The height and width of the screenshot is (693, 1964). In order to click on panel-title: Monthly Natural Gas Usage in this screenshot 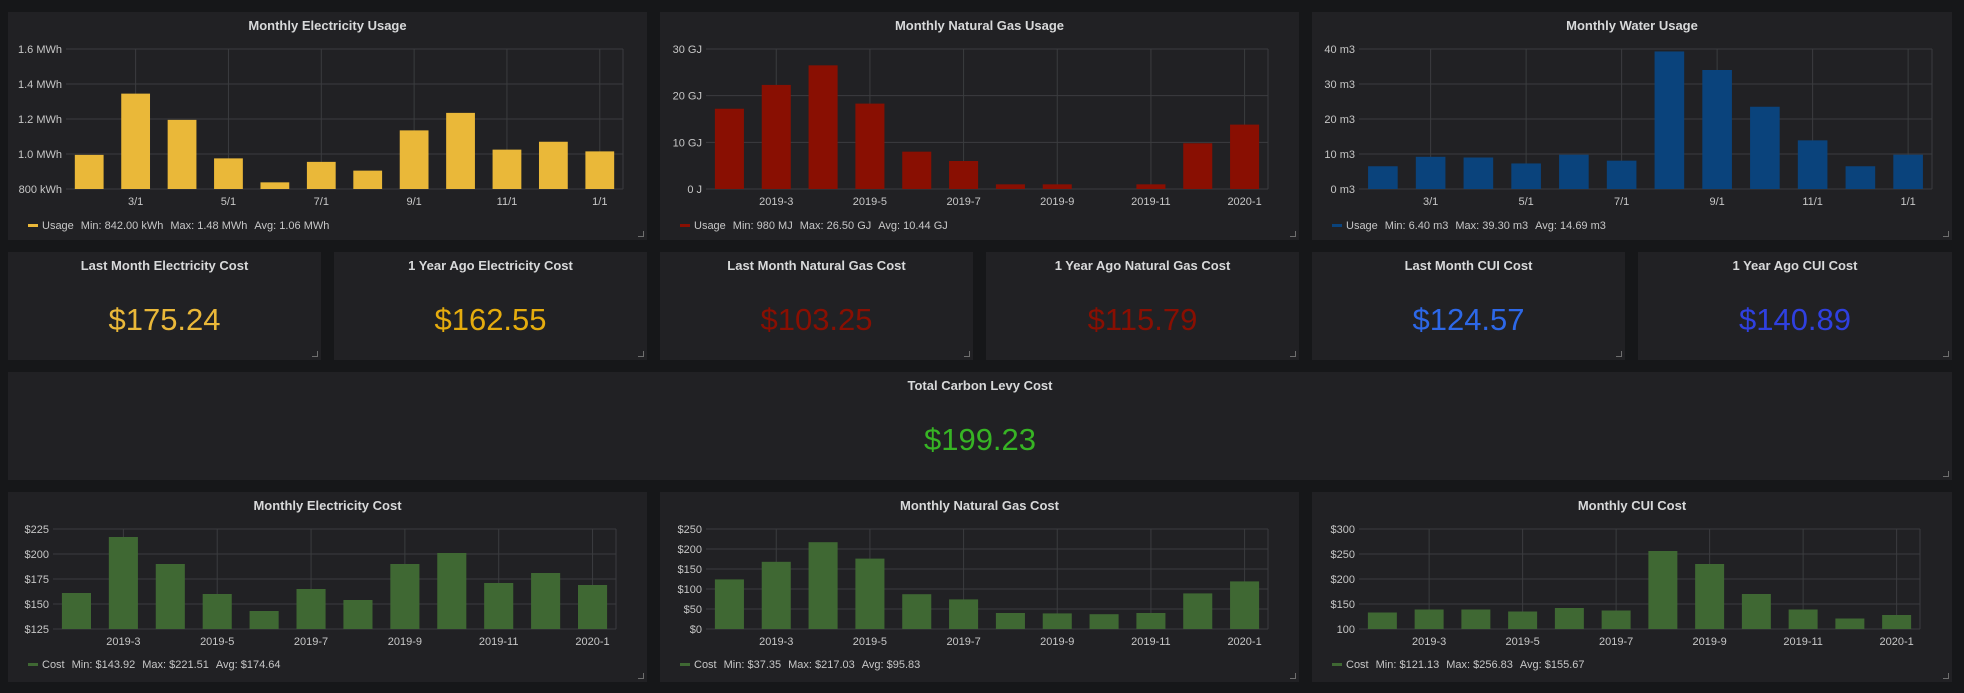, I will do `click(979, 25)`.